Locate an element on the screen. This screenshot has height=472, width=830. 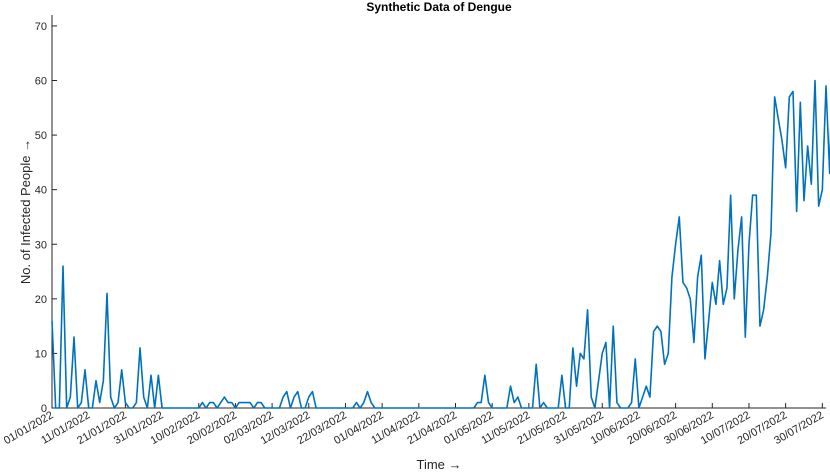
y-tick-label: 0 is located at coordinates (44, 409).